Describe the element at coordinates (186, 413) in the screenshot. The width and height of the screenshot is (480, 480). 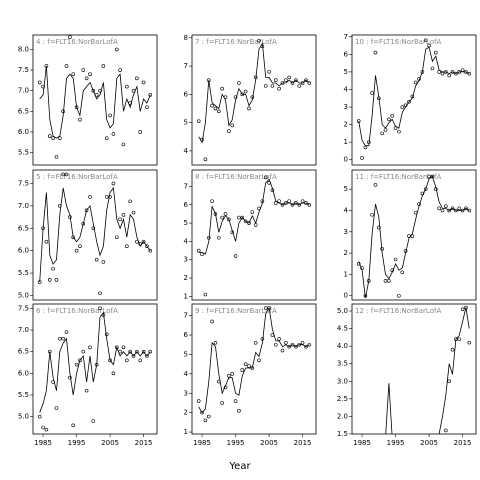
I see `y-tick-label: 2` at that location.